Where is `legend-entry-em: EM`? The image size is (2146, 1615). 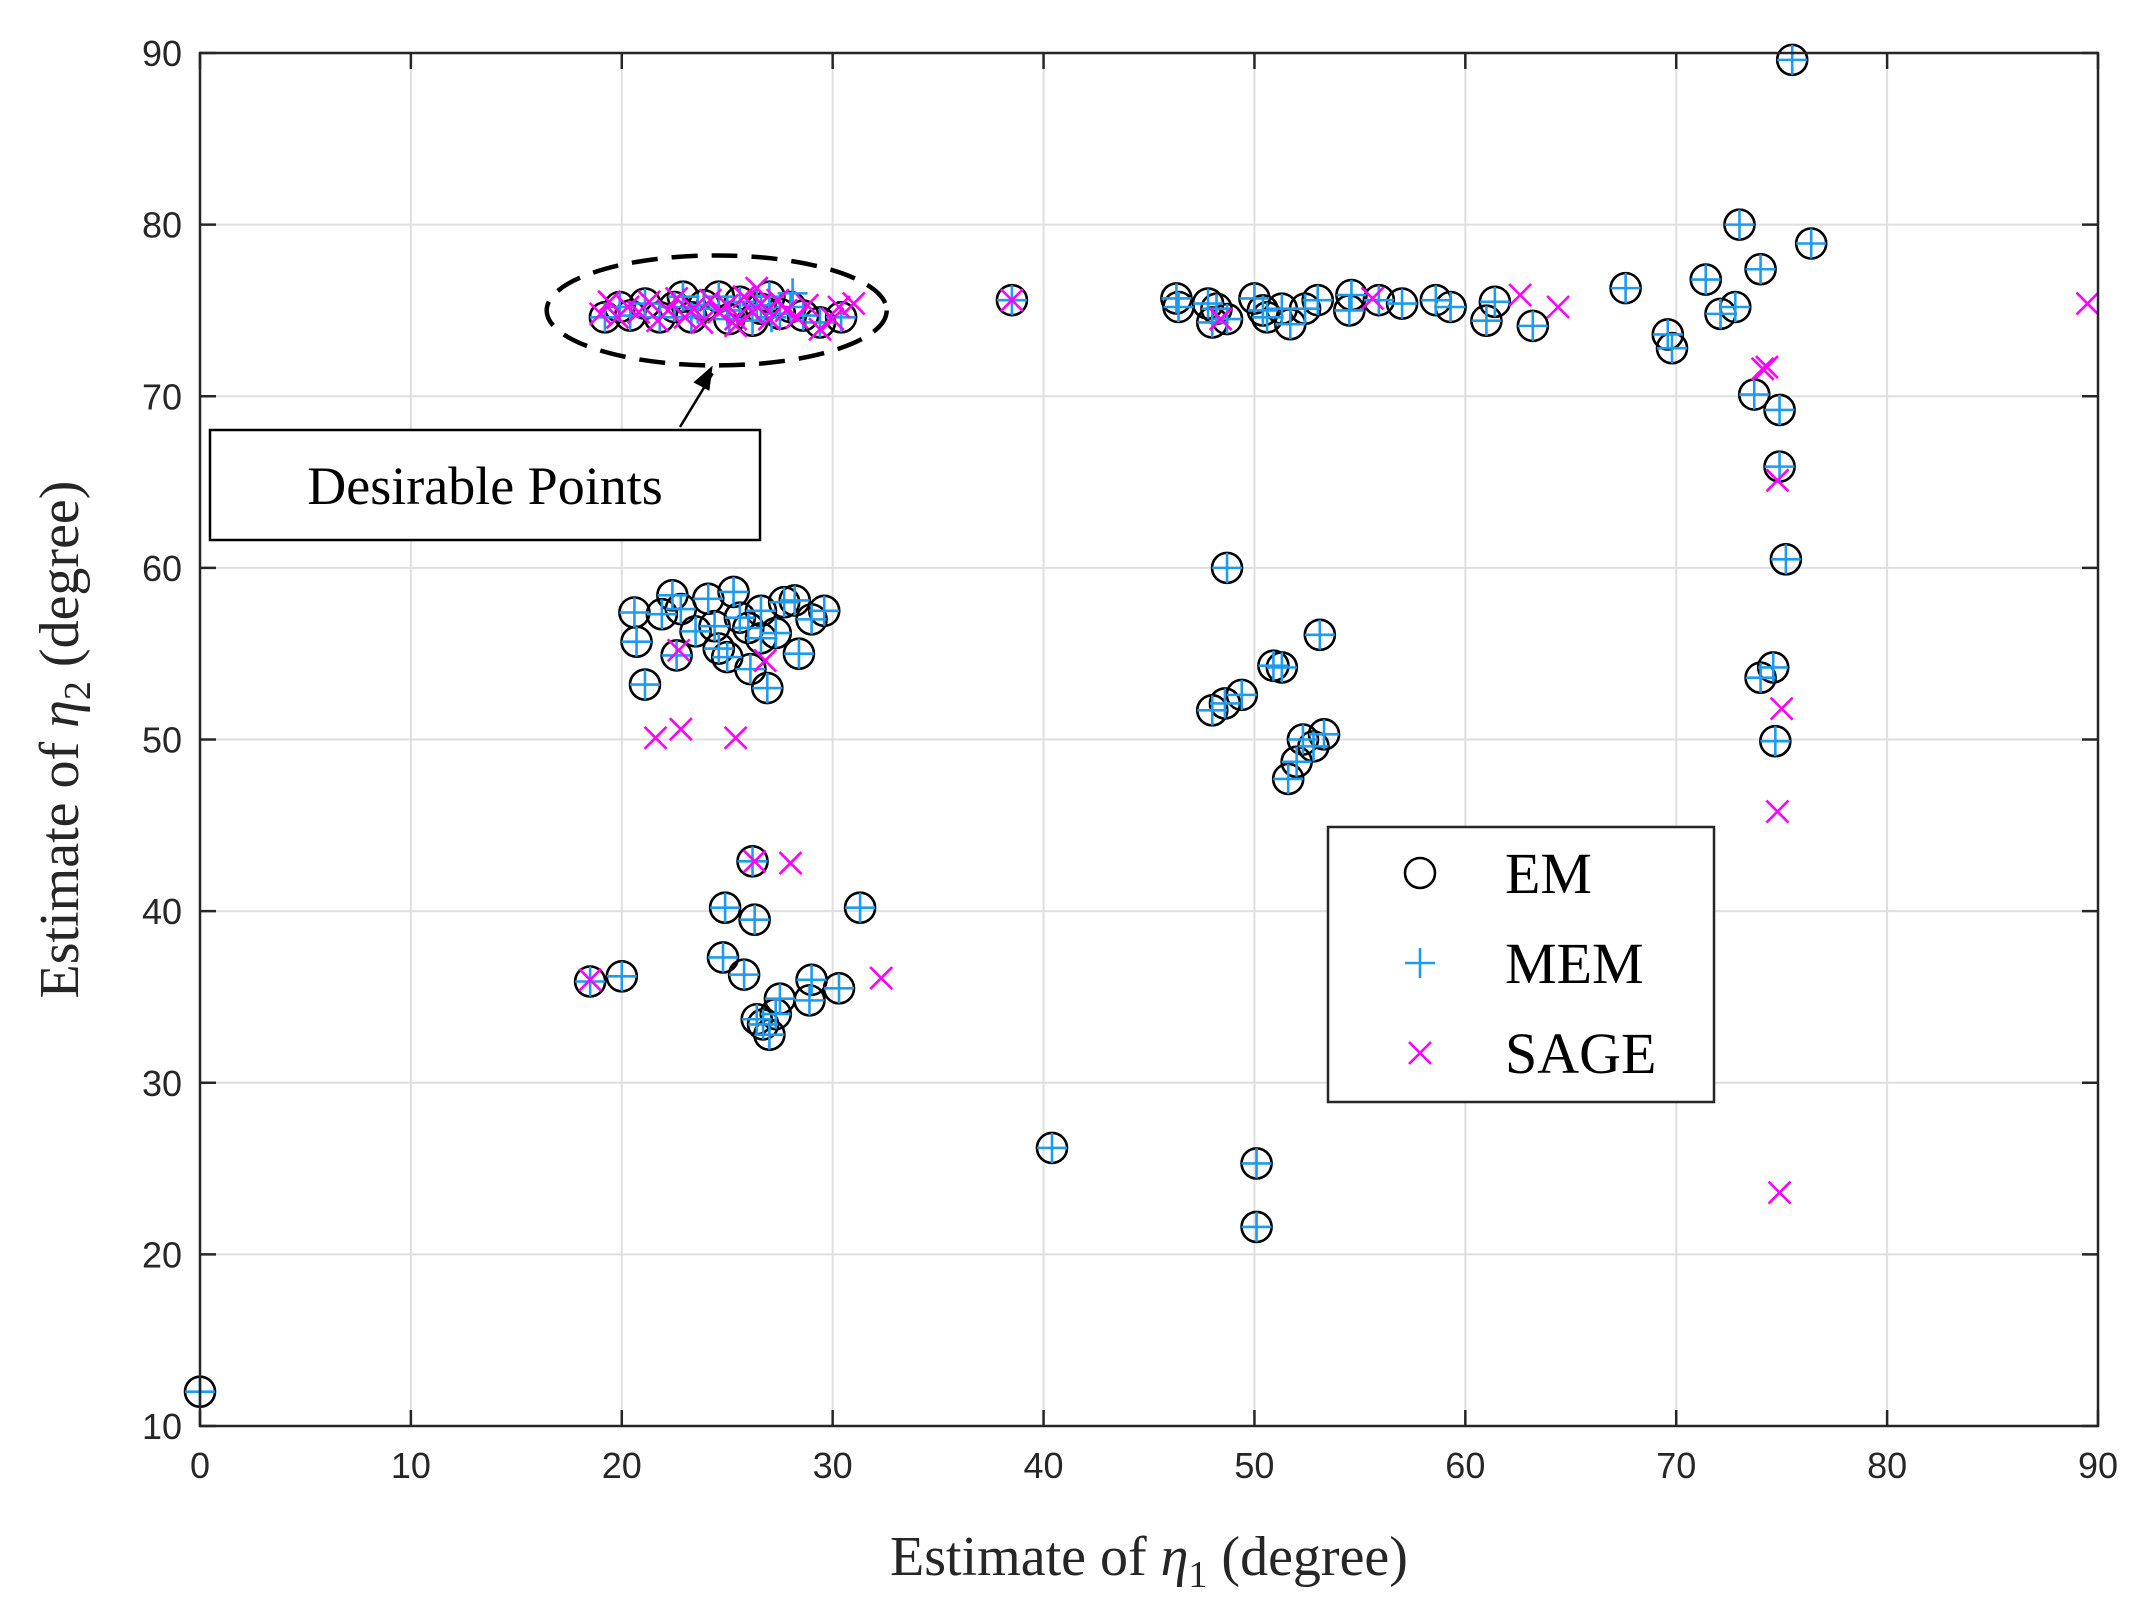
legend-entry-em: EM is located at coordinates (1497, 873).